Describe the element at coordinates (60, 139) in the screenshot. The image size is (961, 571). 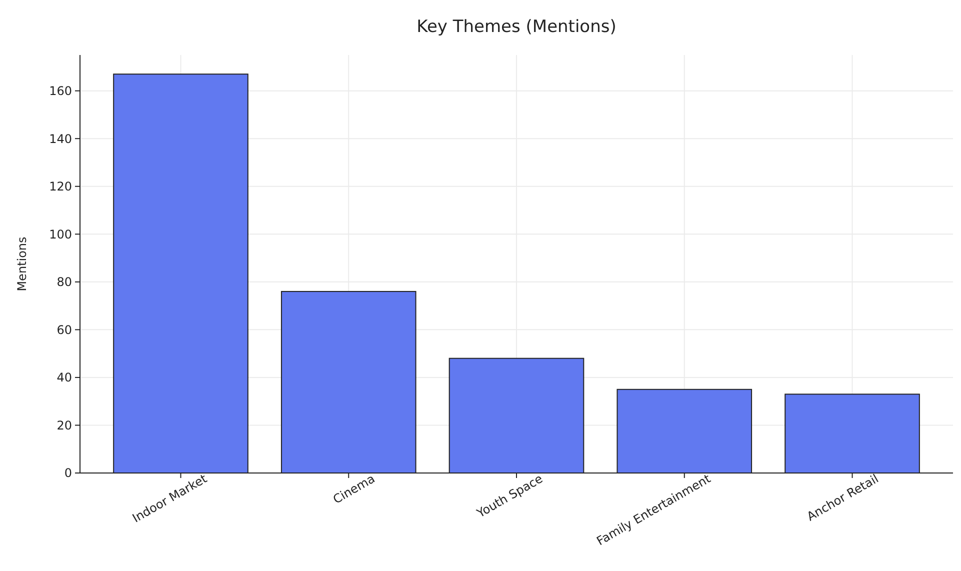
I see `y-tick-label: 140` at that location.